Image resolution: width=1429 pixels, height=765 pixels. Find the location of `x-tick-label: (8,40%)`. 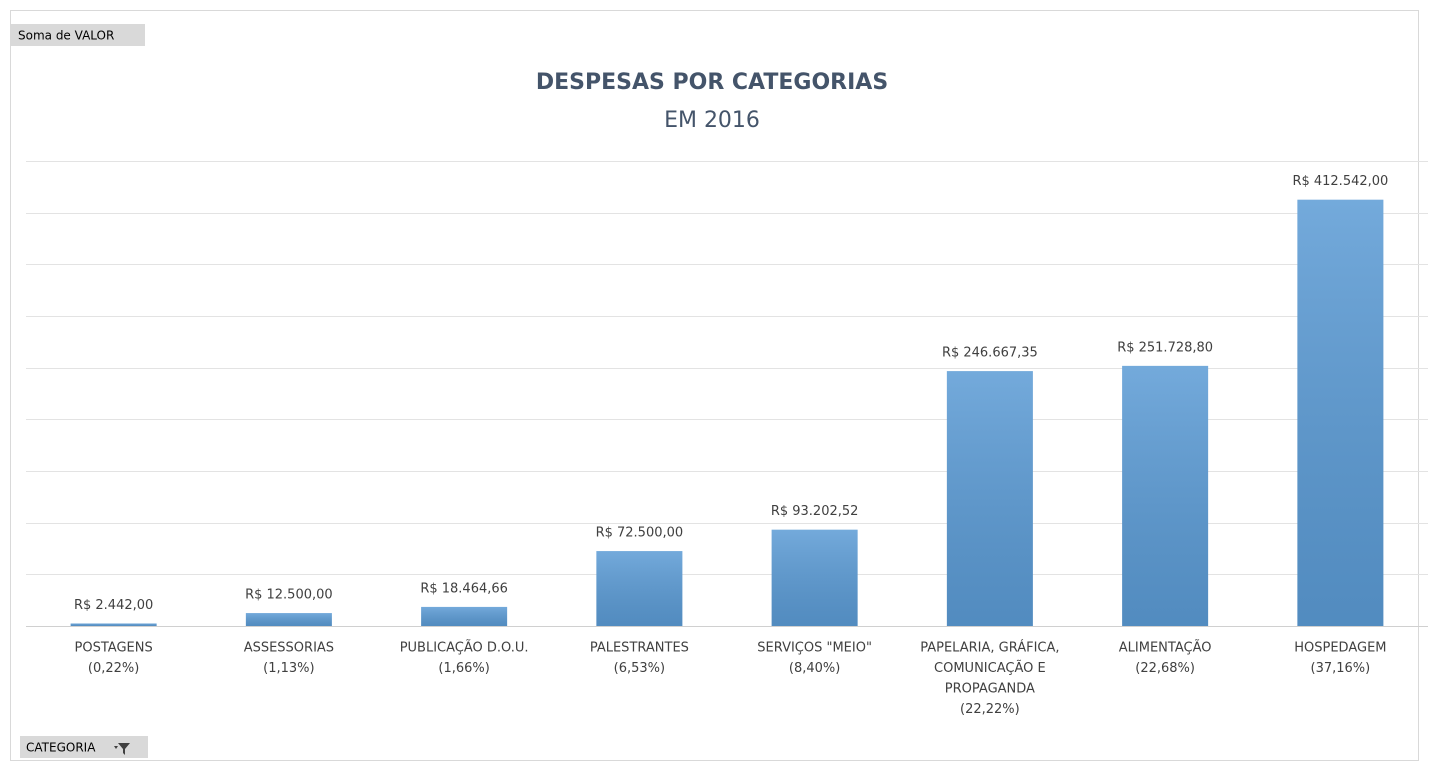

x-tick-label: (8,40%) is located at coordinates (814, 668).